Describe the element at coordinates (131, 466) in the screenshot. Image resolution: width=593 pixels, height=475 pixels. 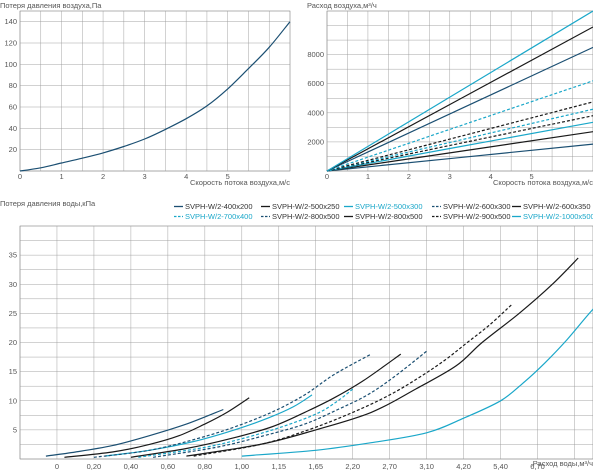
I see `x-tick-label: 0,40` at that location.